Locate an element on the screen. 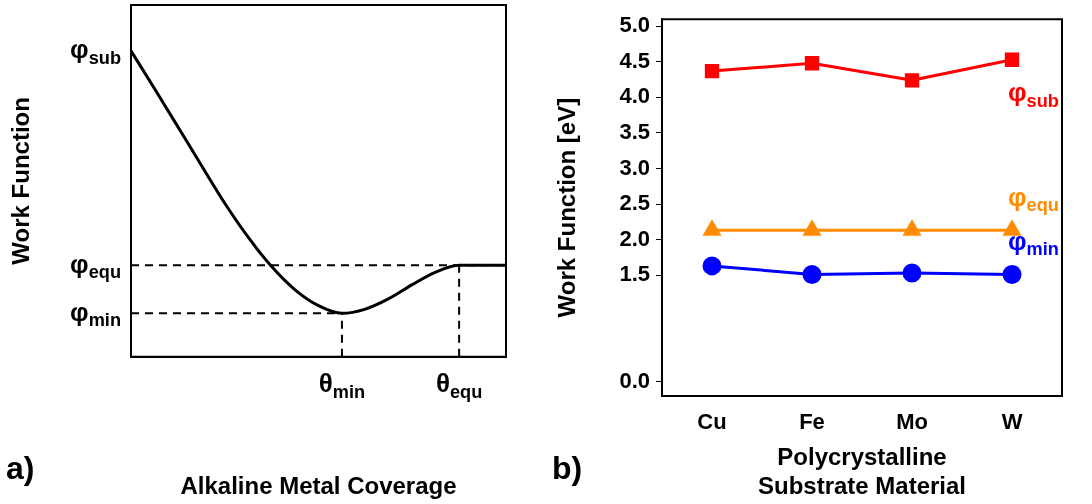  y-axis-title: Work Function [eV] is located at coordinates (567, 207).